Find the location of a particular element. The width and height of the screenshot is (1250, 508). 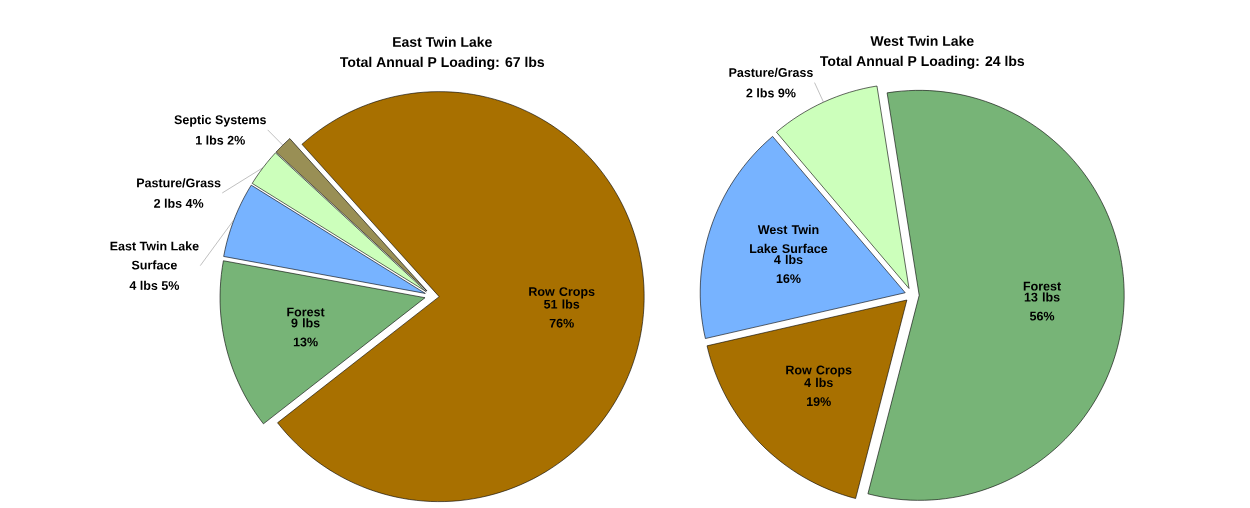

chart-title: East Twin Lake is located at coordinates (442, 41).